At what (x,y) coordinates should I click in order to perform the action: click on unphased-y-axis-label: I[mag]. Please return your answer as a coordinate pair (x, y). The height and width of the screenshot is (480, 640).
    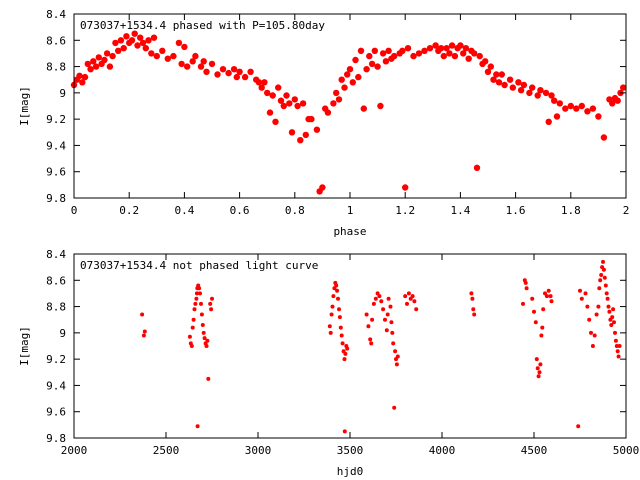
    Looking at the image, I should click on (24, 346).